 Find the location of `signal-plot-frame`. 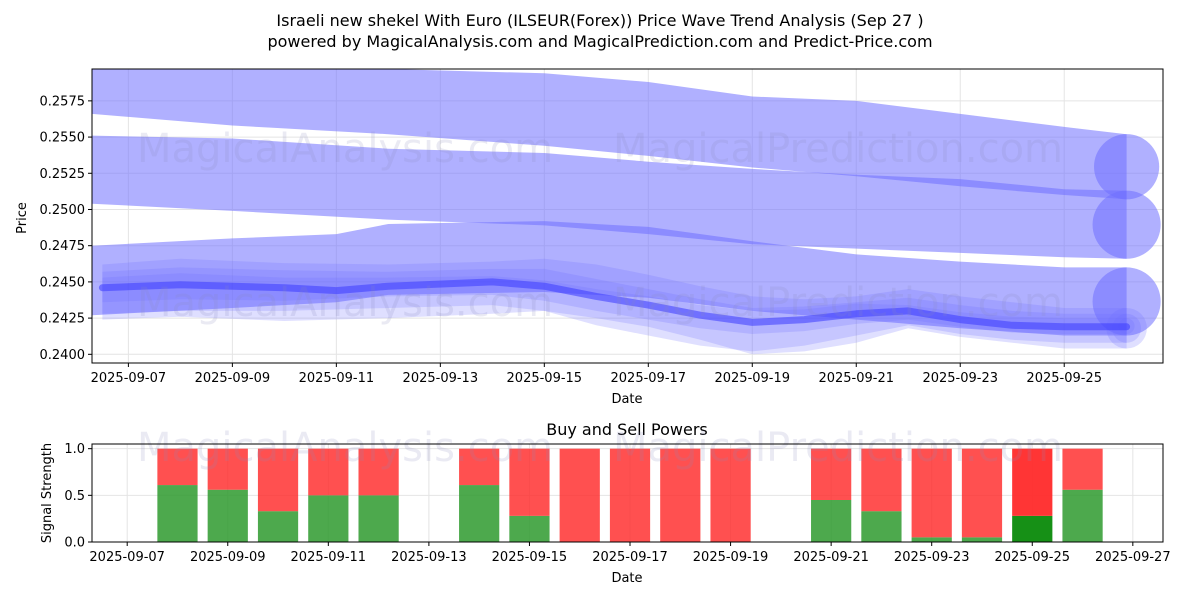

signal-plot-frame is located at coordinates (627, 493).